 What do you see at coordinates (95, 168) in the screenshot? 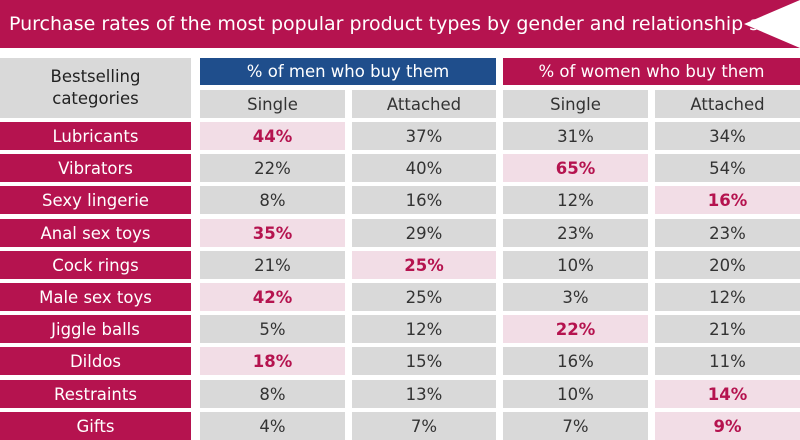
I see `row-label: Vibrators` at bounding box center [95, 168].